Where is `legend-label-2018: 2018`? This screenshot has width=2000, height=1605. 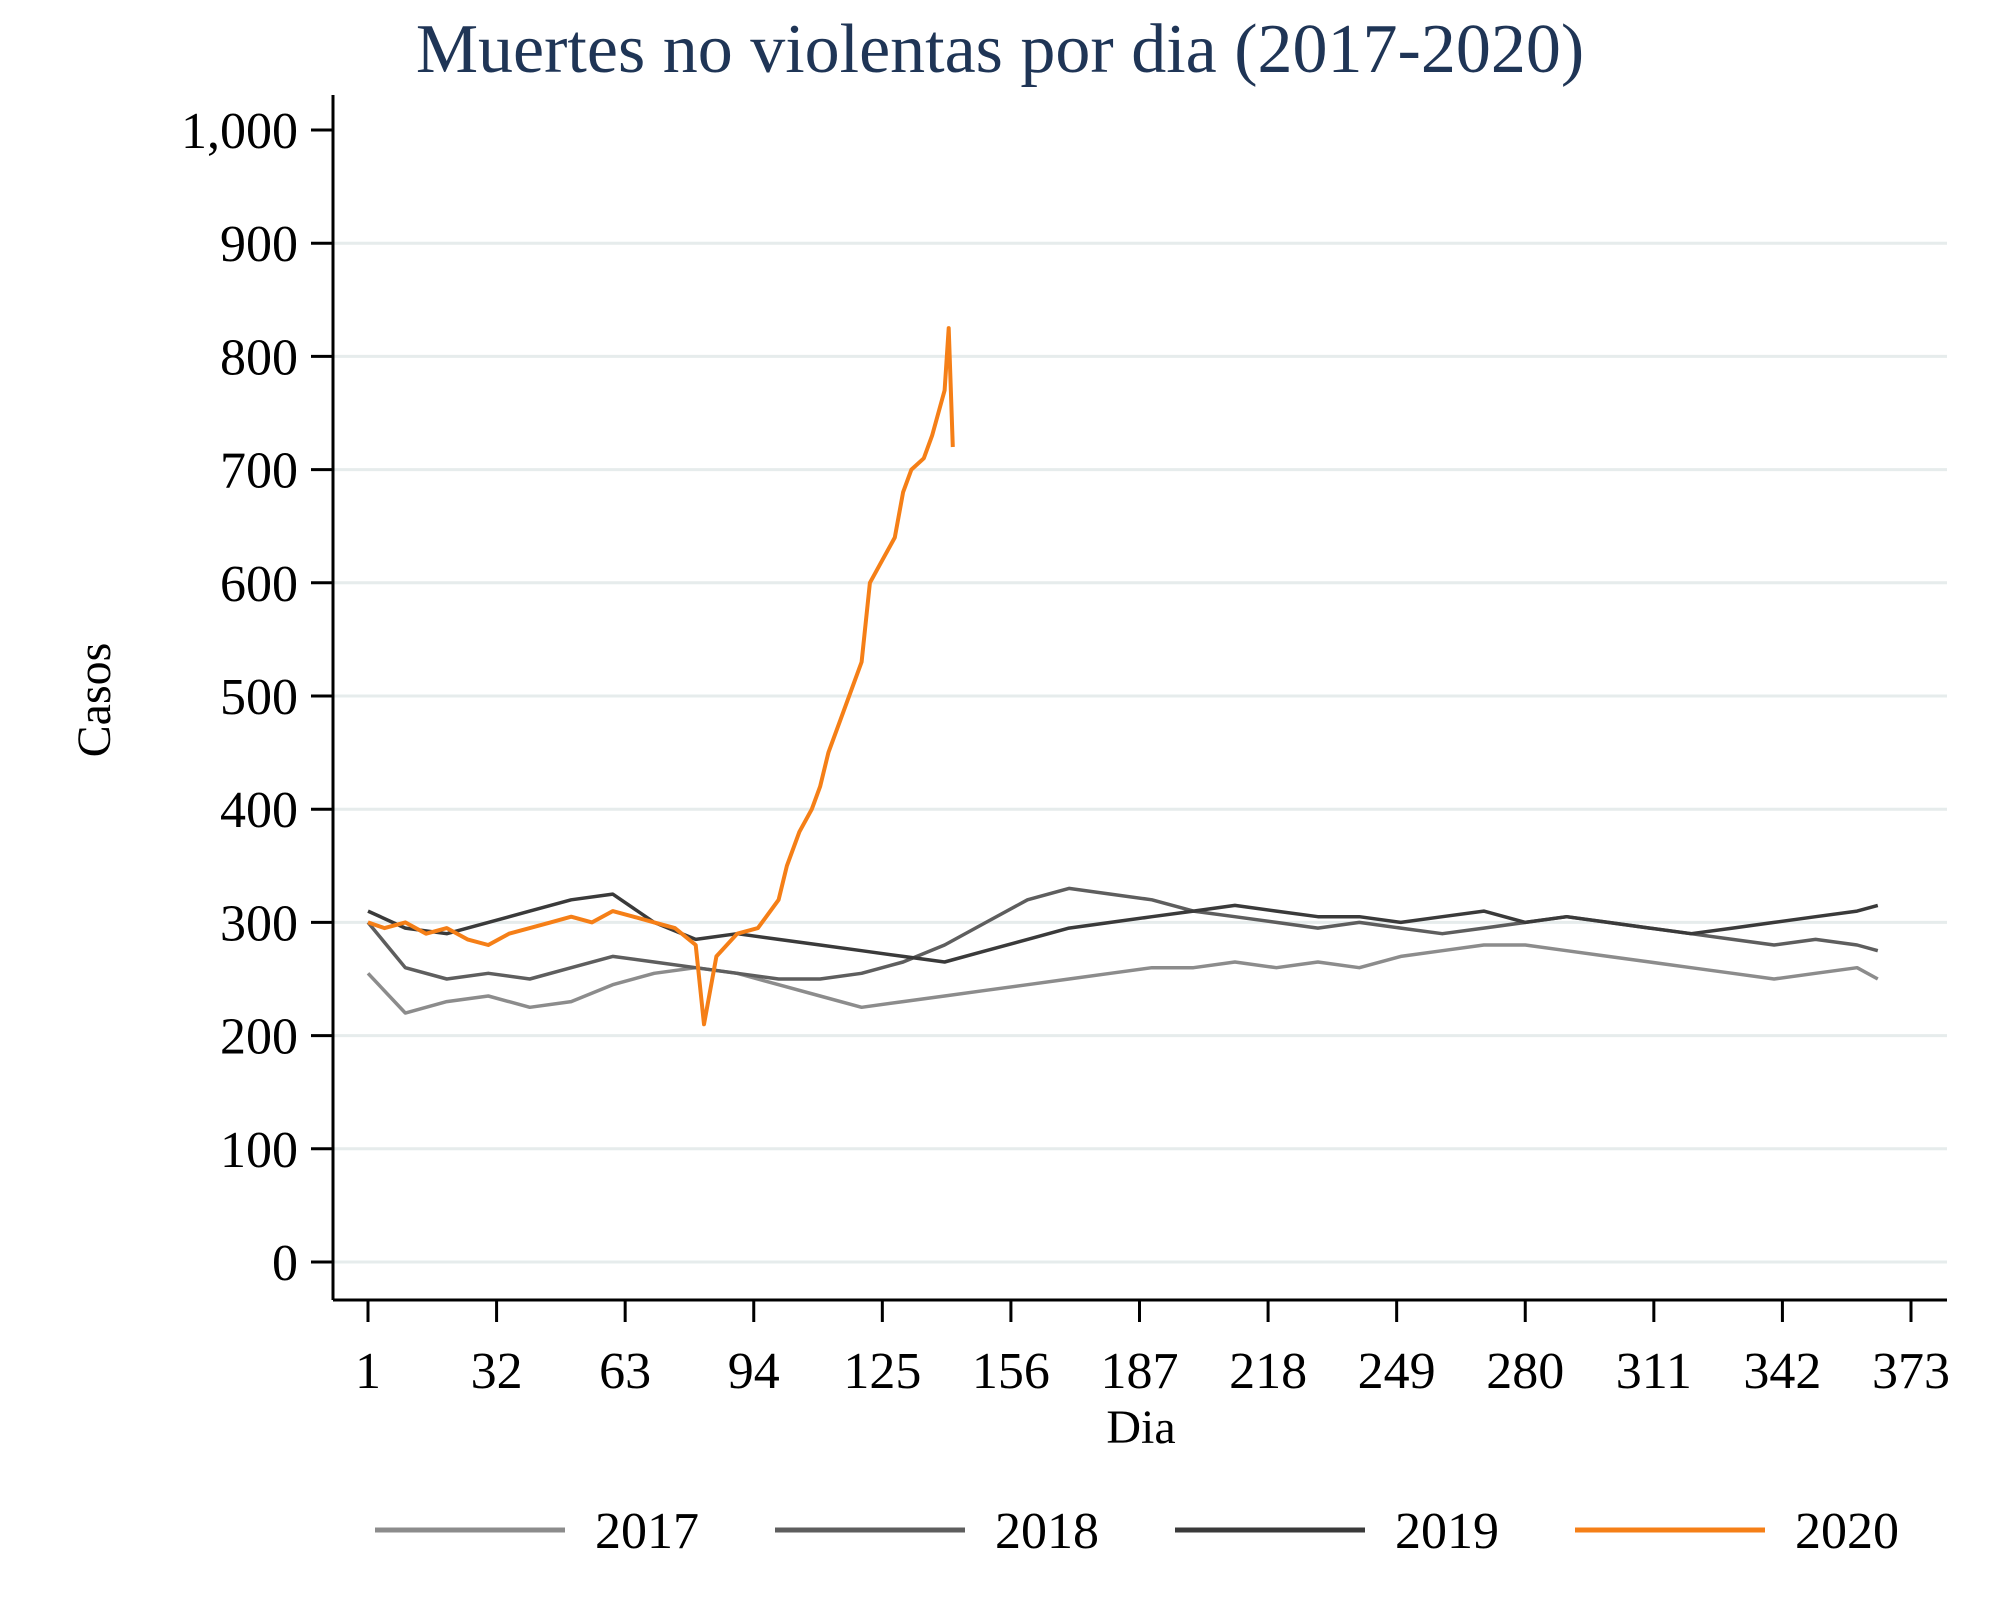
legend-label-2018: 2018 is located at coordinates (1047, 1531).